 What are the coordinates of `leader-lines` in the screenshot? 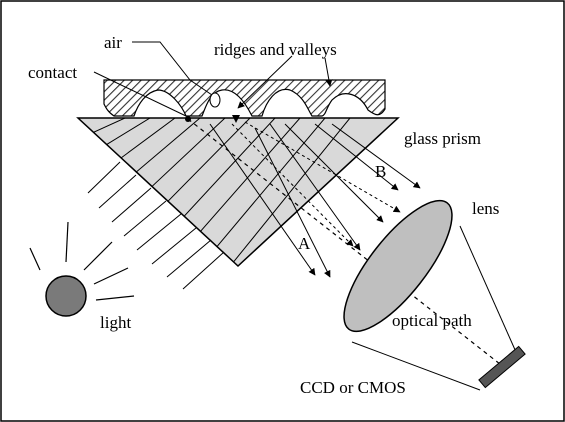 It's located at (213, 79).